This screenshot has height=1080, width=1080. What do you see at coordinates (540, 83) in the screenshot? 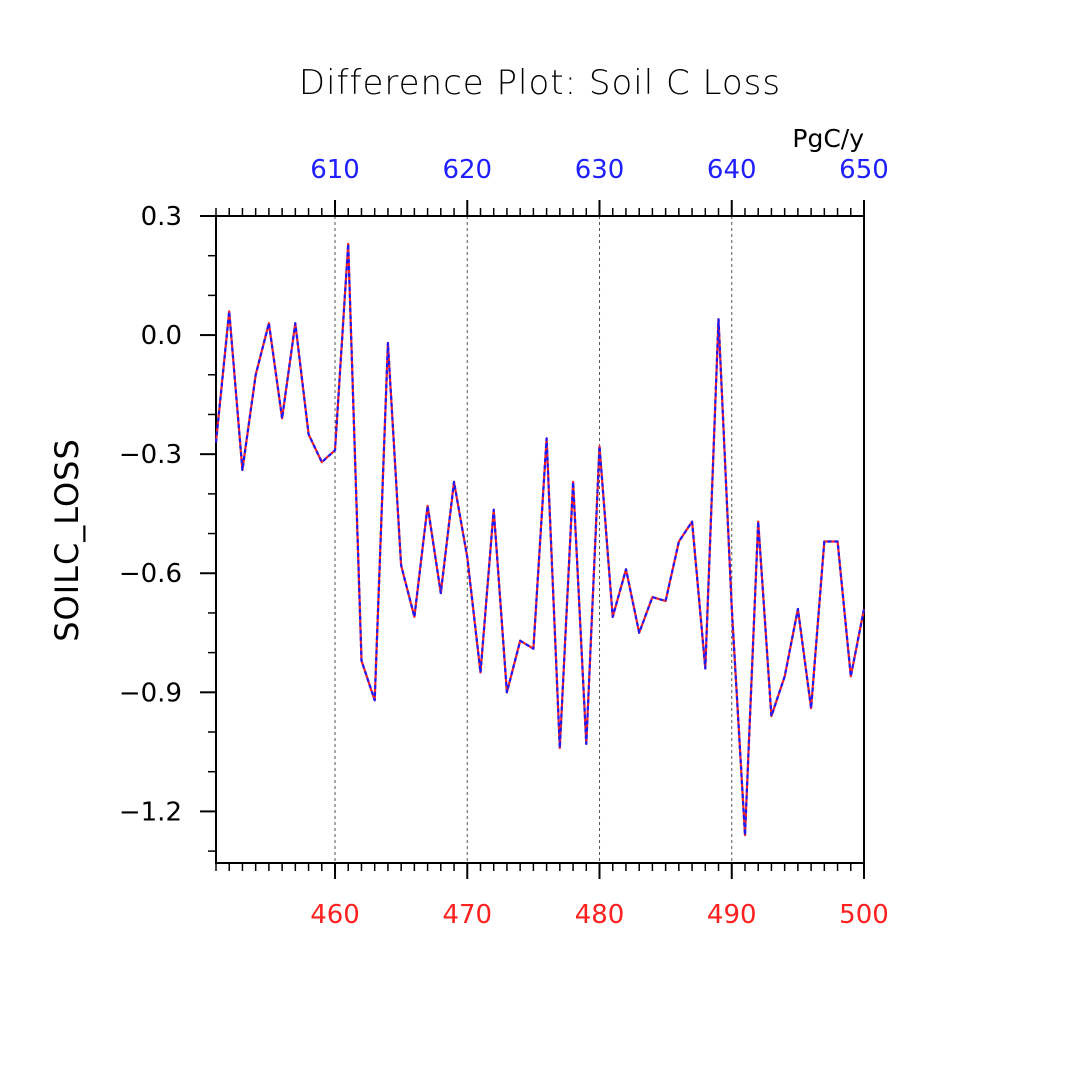
I see `chart-title: Difference Plot: Soil C Loss` at bounding box center [540, 83].